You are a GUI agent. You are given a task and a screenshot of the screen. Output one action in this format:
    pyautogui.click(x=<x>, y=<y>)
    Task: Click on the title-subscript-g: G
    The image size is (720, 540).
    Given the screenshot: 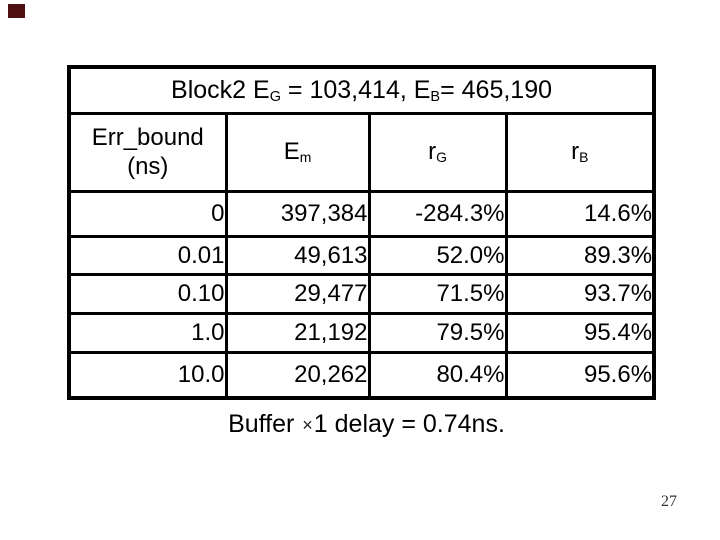 What is the action you would take?
    pyautogui.click(x=275, y=97)
    